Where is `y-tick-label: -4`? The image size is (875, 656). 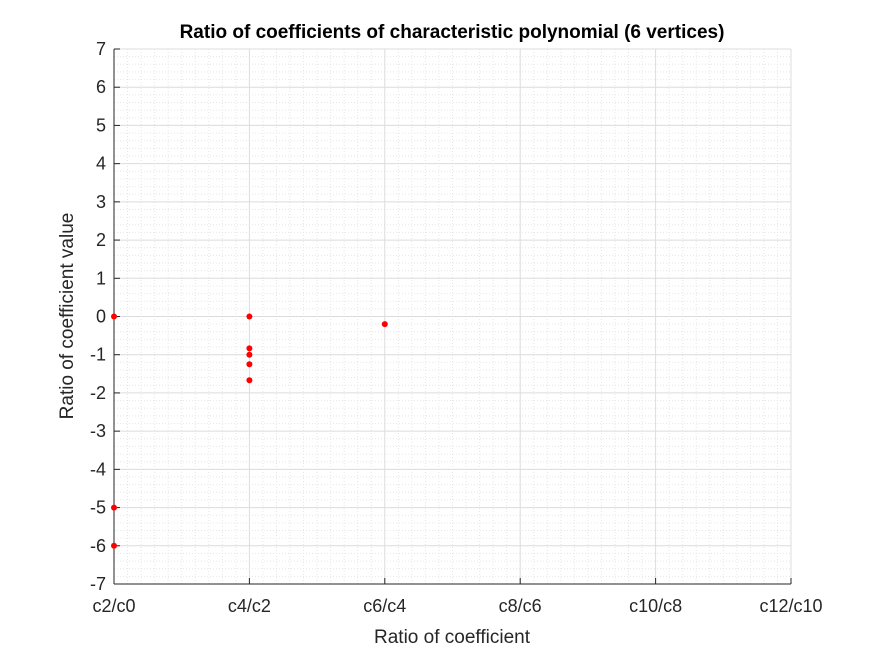 y-tick-label: -4 is located at coordinates (98, 469).